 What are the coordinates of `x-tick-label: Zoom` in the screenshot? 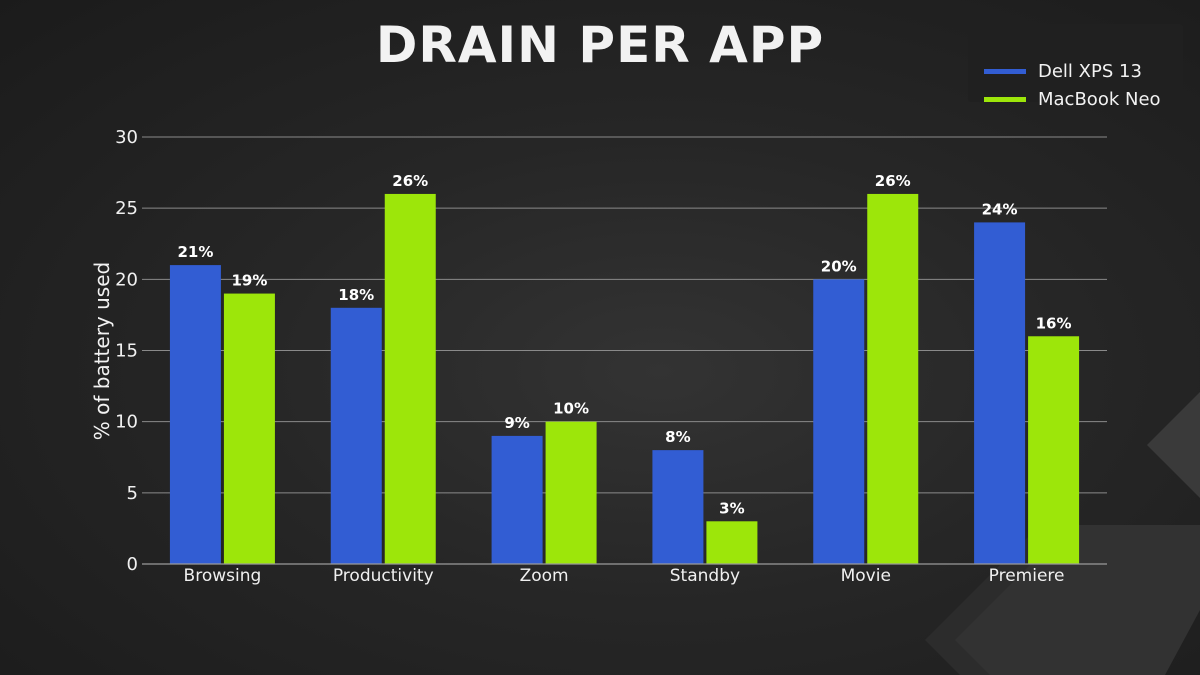 It's located at (544, 576).